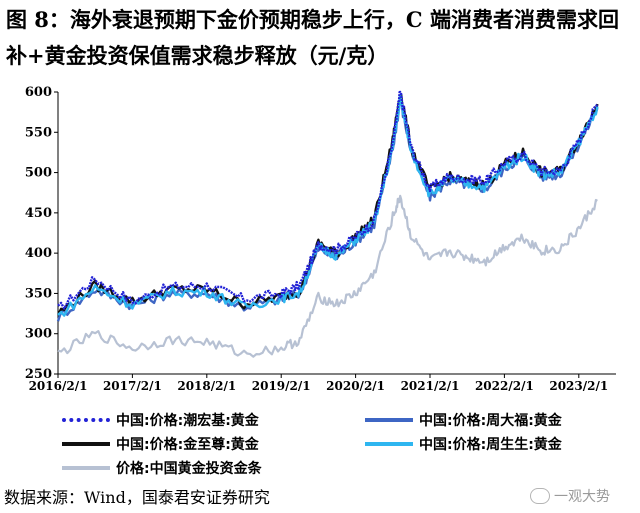 This screenshot has width=640, height=513. Describe the element at coordinates (355, 386) in the screenshot. I see `x-tick-label: 2020/2/1` at that location.